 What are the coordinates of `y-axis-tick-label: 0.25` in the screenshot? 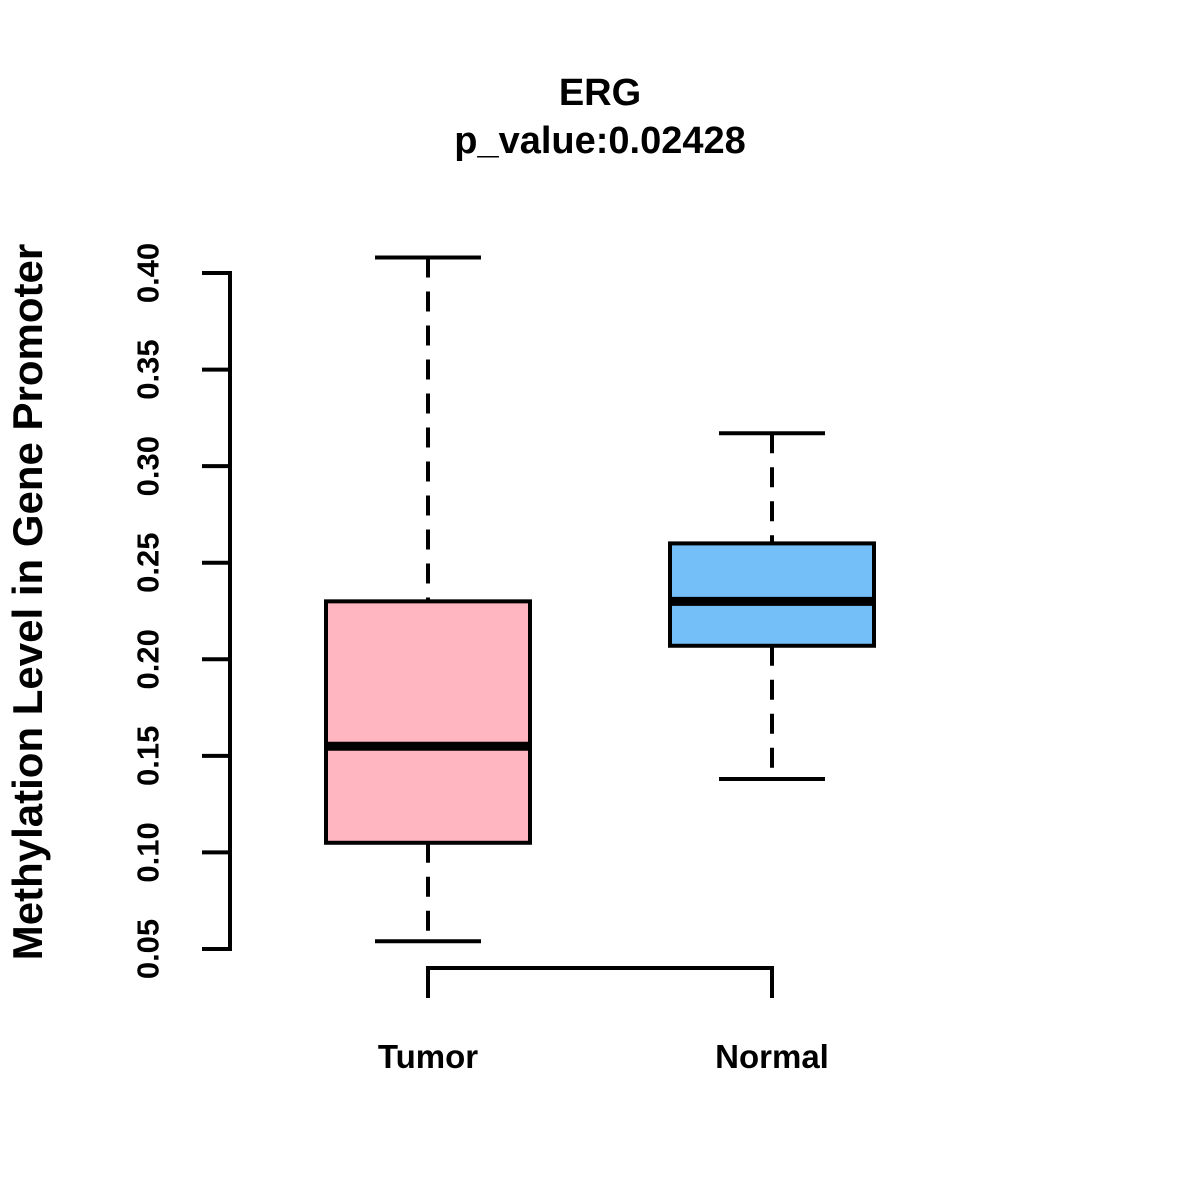 It's located at (148, 563).